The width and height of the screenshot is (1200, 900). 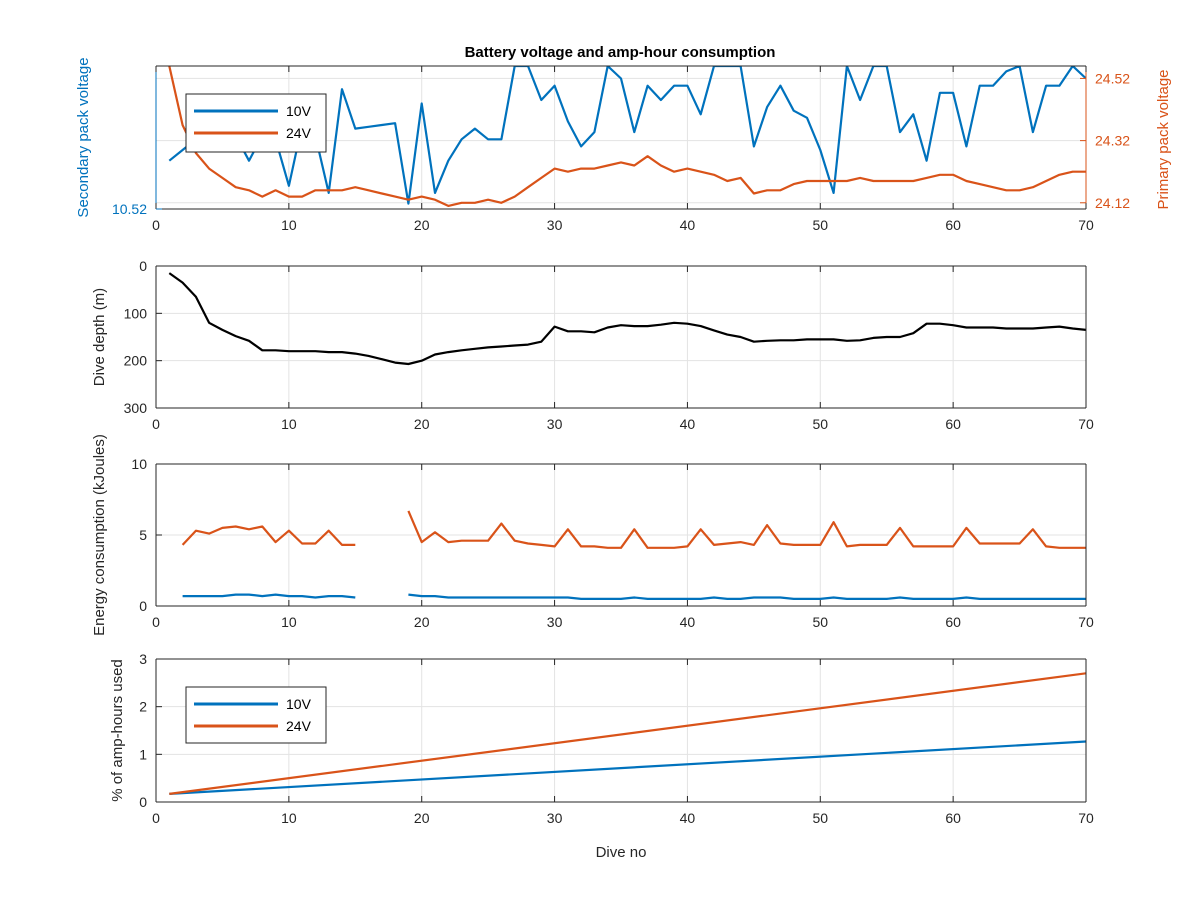 What do you see at coordinates (634, 596) in the screenshot?
I see `series-line-blue` at bounding box center [634, 596].